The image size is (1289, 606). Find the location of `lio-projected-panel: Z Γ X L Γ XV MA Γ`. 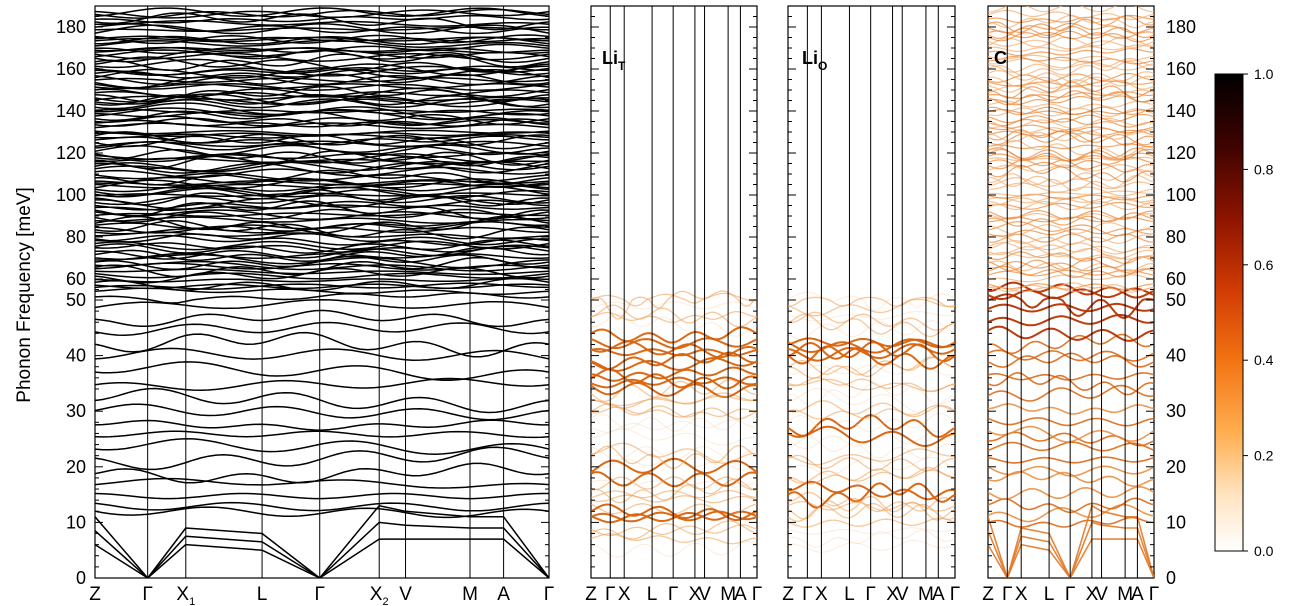

lio-projected-panel: Z Γ X L Γ XV MA Γ is located at coordinates (871, 305).